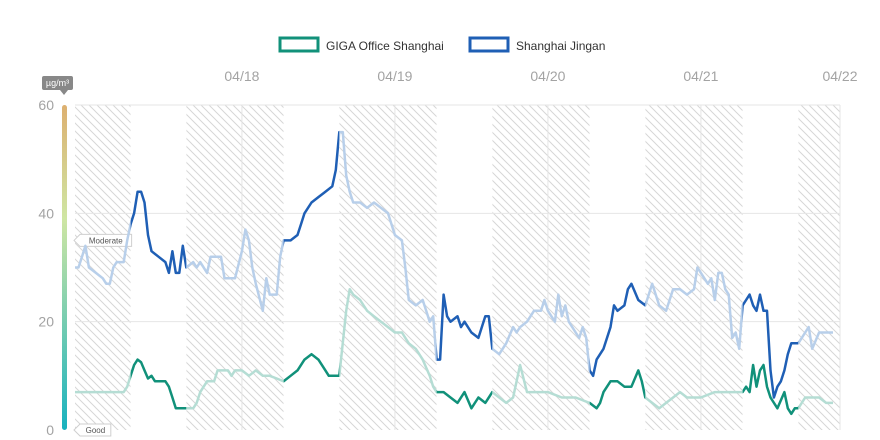  I want to click on x-tick-label: 04/20, so click(547, 76).